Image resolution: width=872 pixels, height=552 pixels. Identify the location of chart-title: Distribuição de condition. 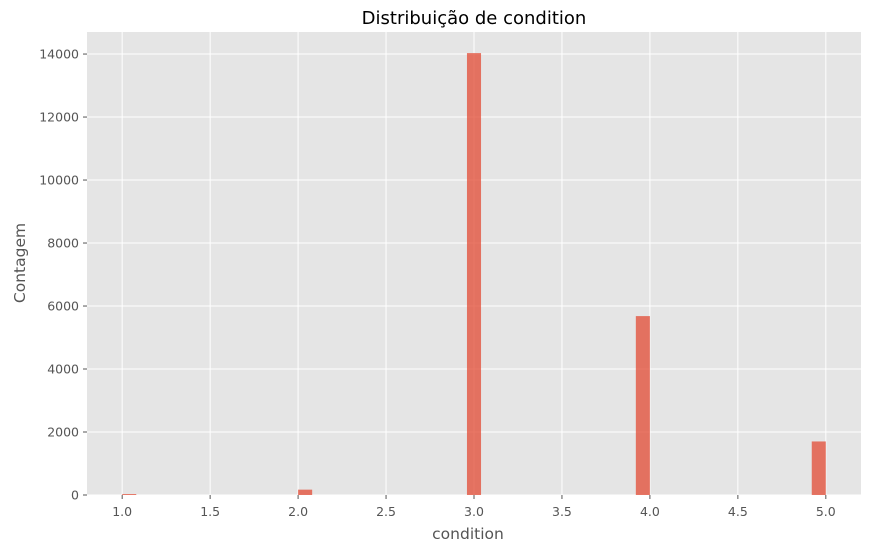
(474, 18).